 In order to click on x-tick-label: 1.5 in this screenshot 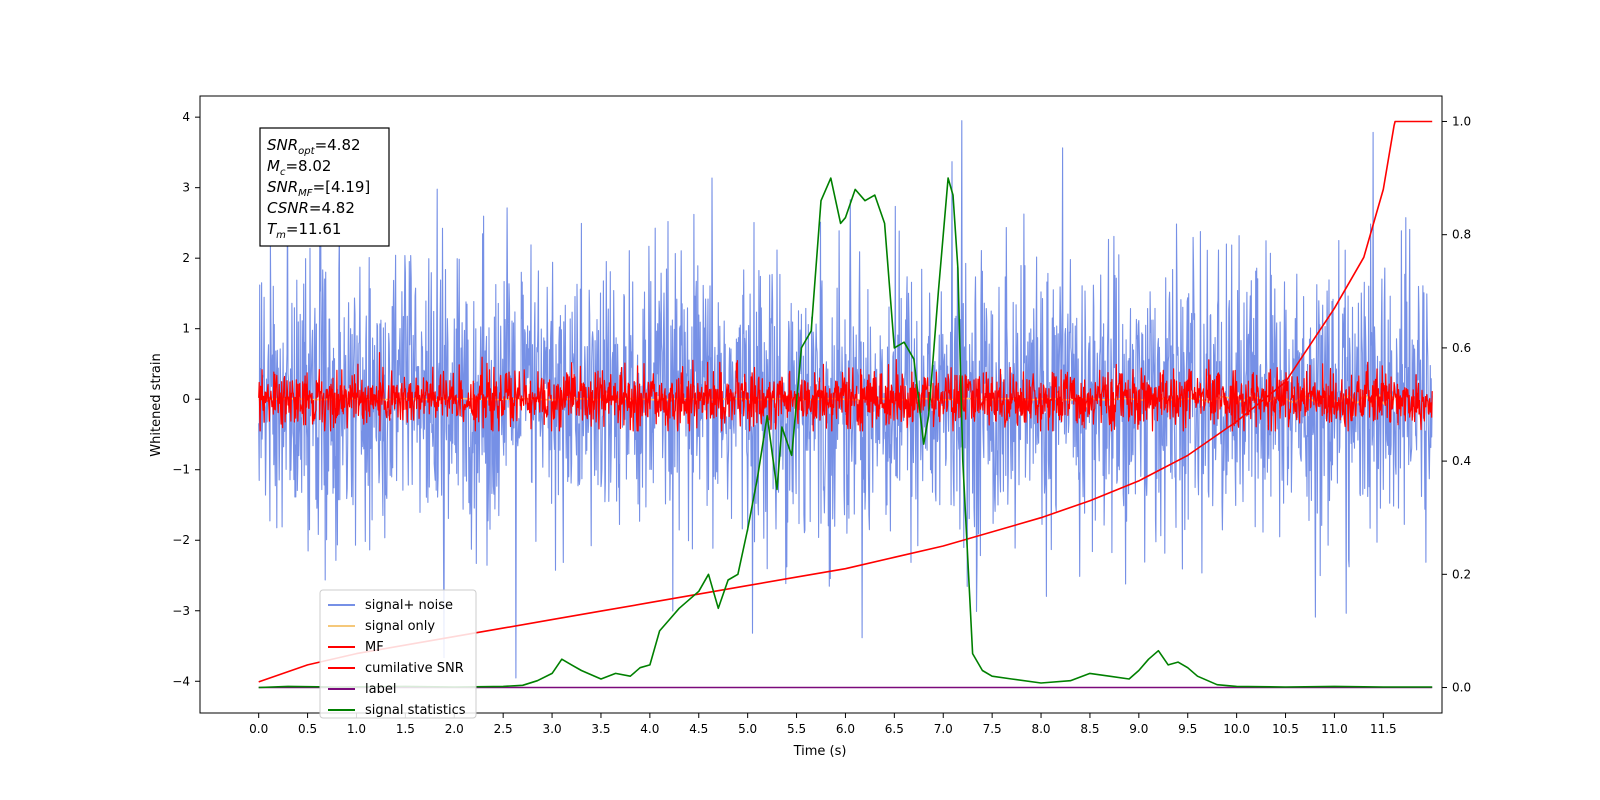, I will do `click(405, 729)`.